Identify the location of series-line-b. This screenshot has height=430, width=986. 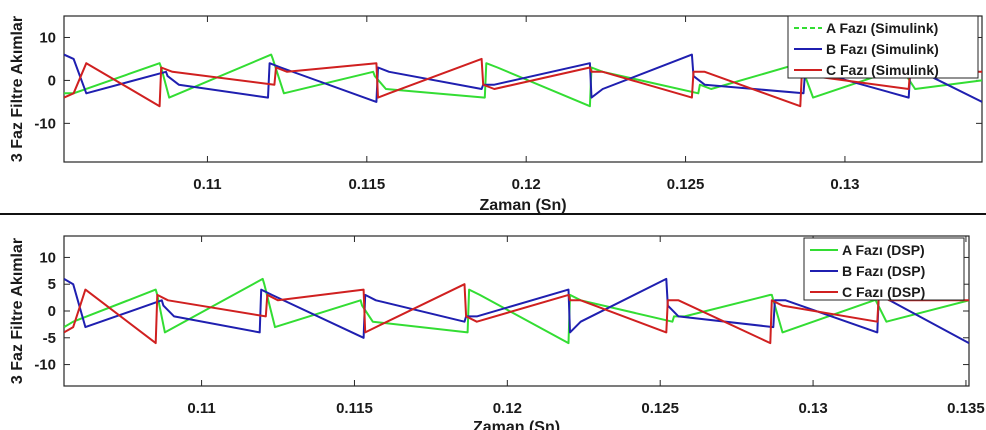
(516, 310).